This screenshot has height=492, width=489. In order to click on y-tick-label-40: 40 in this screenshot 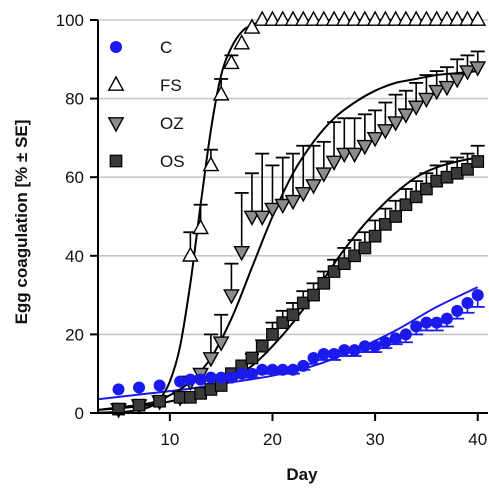, I will do `click(74, 256)`.